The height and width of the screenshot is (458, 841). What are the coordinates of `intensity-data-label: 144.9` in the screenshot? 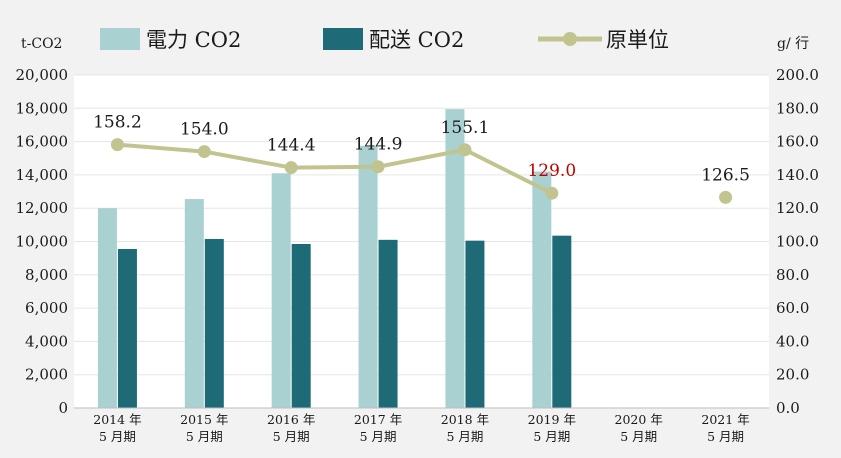 It's located at (378, 145).